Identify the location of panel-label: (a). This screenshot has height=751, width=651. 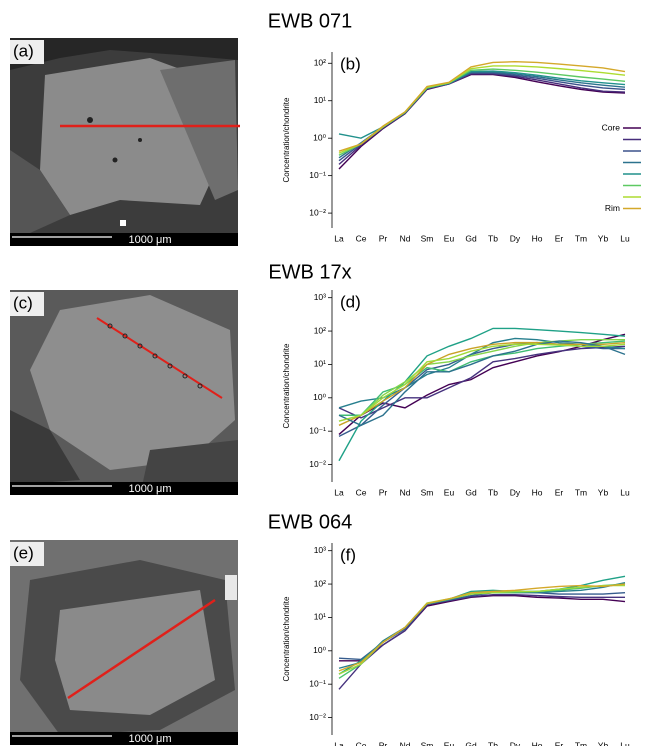
(23, 50).